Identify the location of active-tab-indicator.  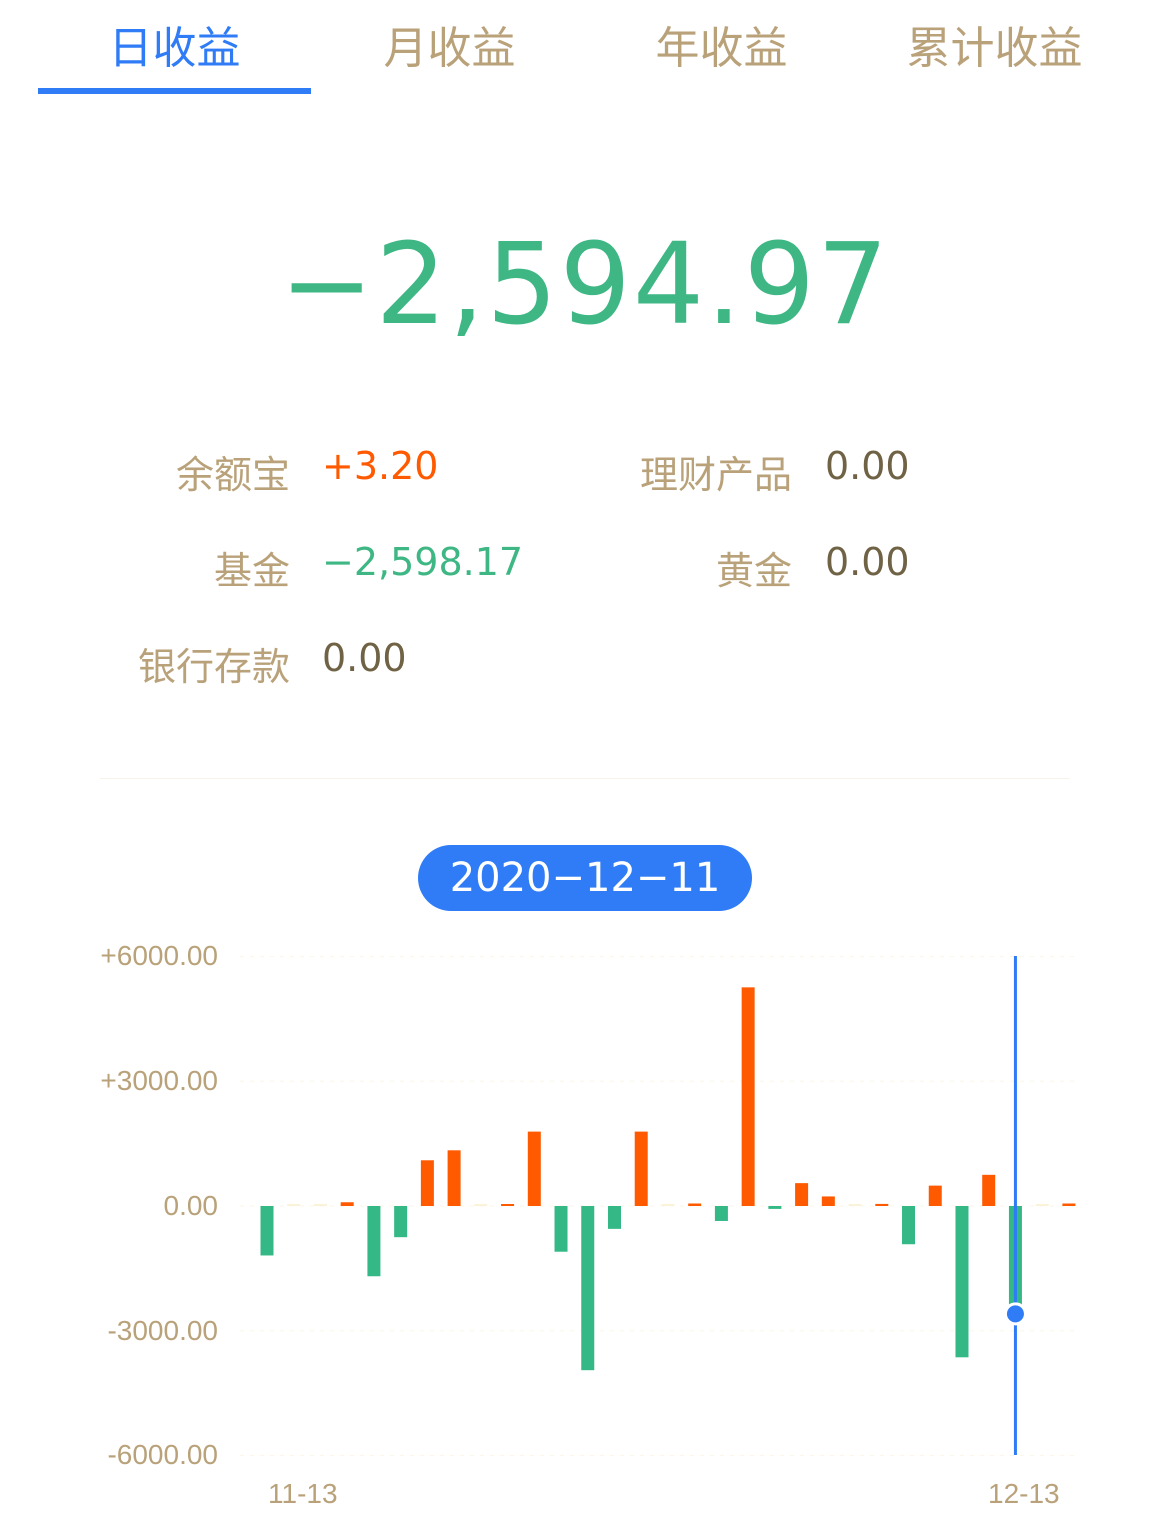
(174, 91).